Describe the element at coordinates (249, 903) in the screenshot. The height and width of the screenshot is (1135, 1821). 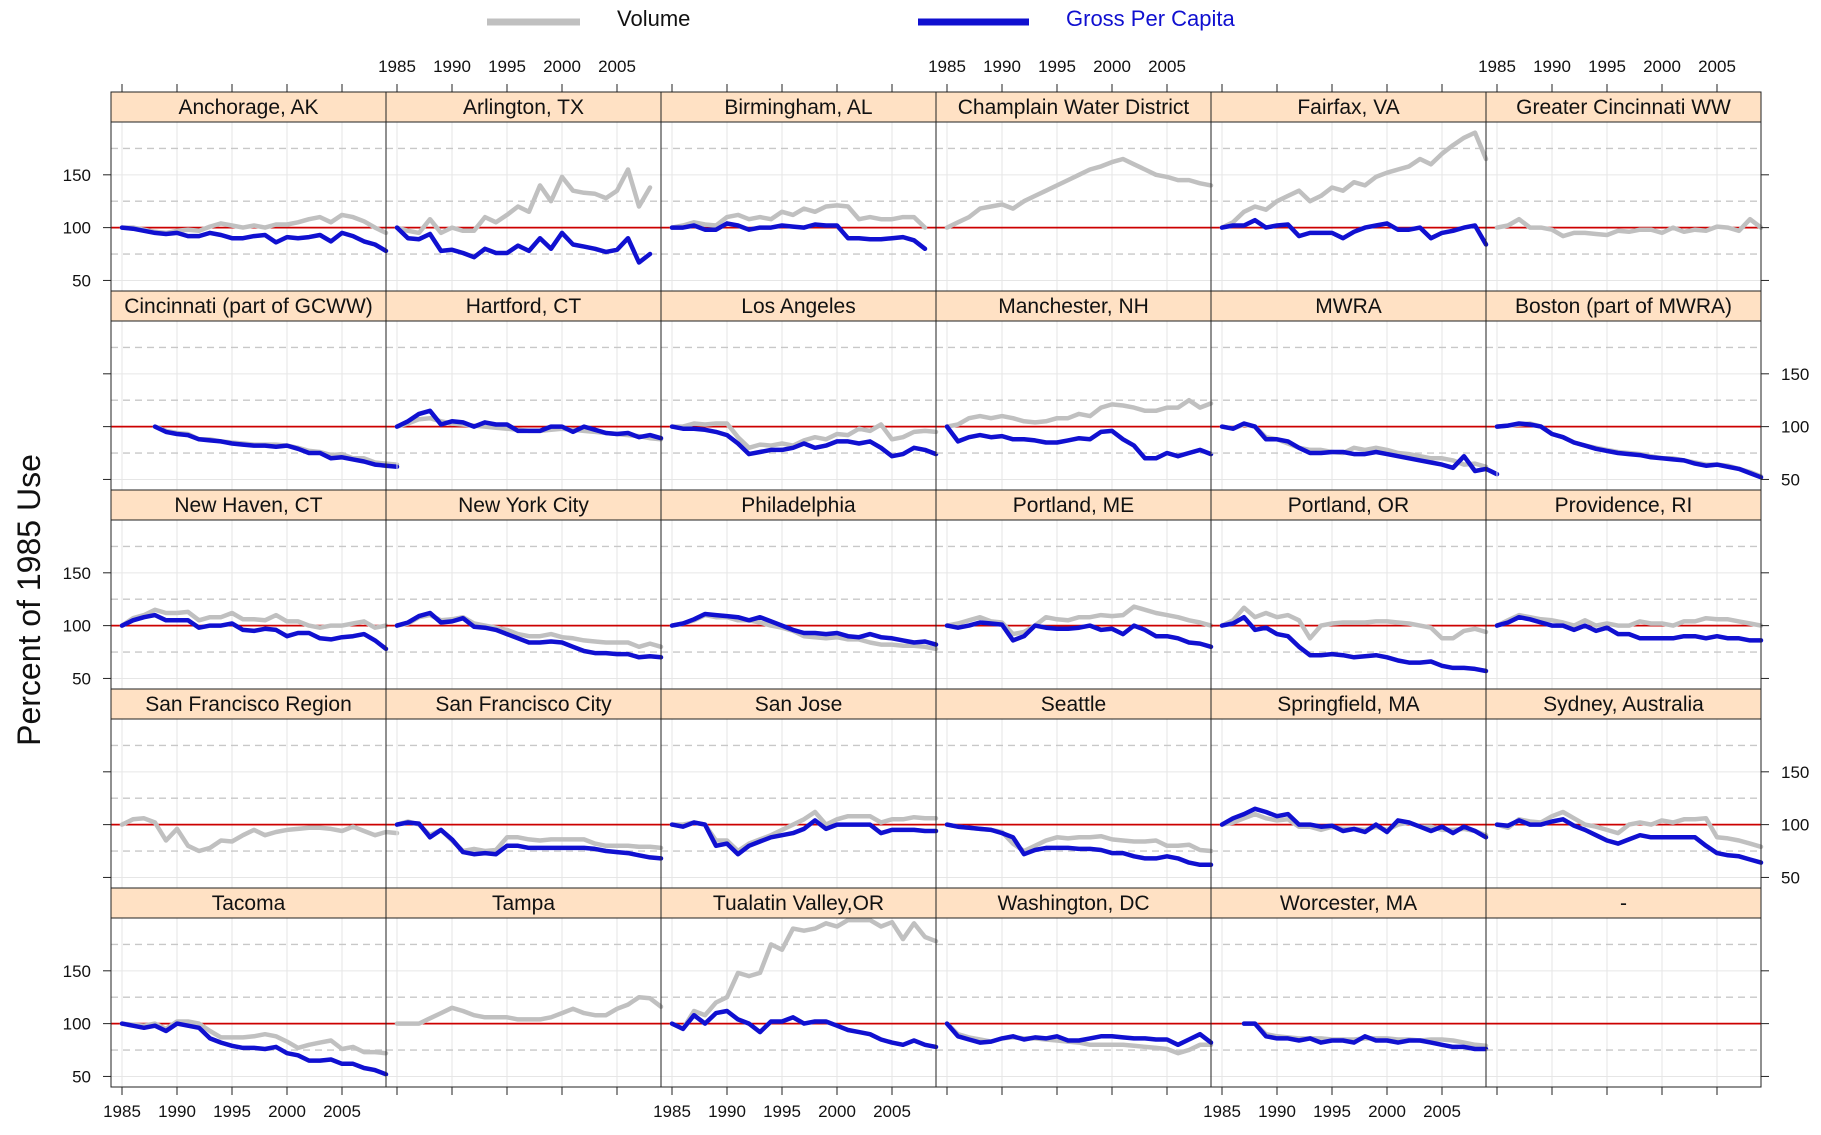
I see `panel-title: Tacoma` at that location.